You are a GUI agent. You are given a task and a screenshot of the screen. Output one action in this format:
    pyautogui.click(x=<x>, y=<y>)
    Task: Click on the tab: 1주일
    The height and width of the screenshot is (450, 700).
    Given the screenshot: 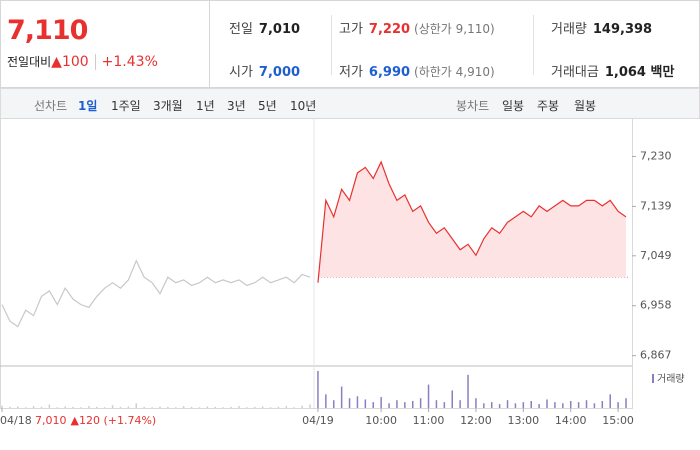 What is the action you would take?
    pyautogui.click(x=126, y=106)
    